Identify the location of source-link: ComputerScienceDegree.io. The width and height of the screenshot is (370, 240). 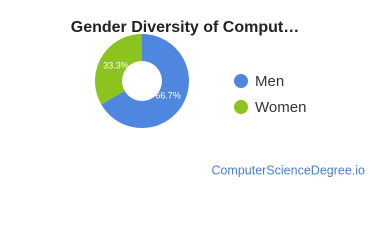
(288, 170).